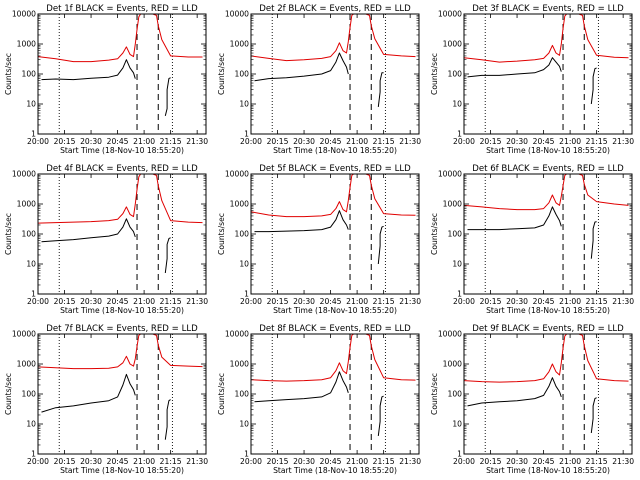  Describe the element at coordinates (548, 9) in the screenshot. I see `panel-title: Det 3f BLACK = Events, RED = LLD` at that location.